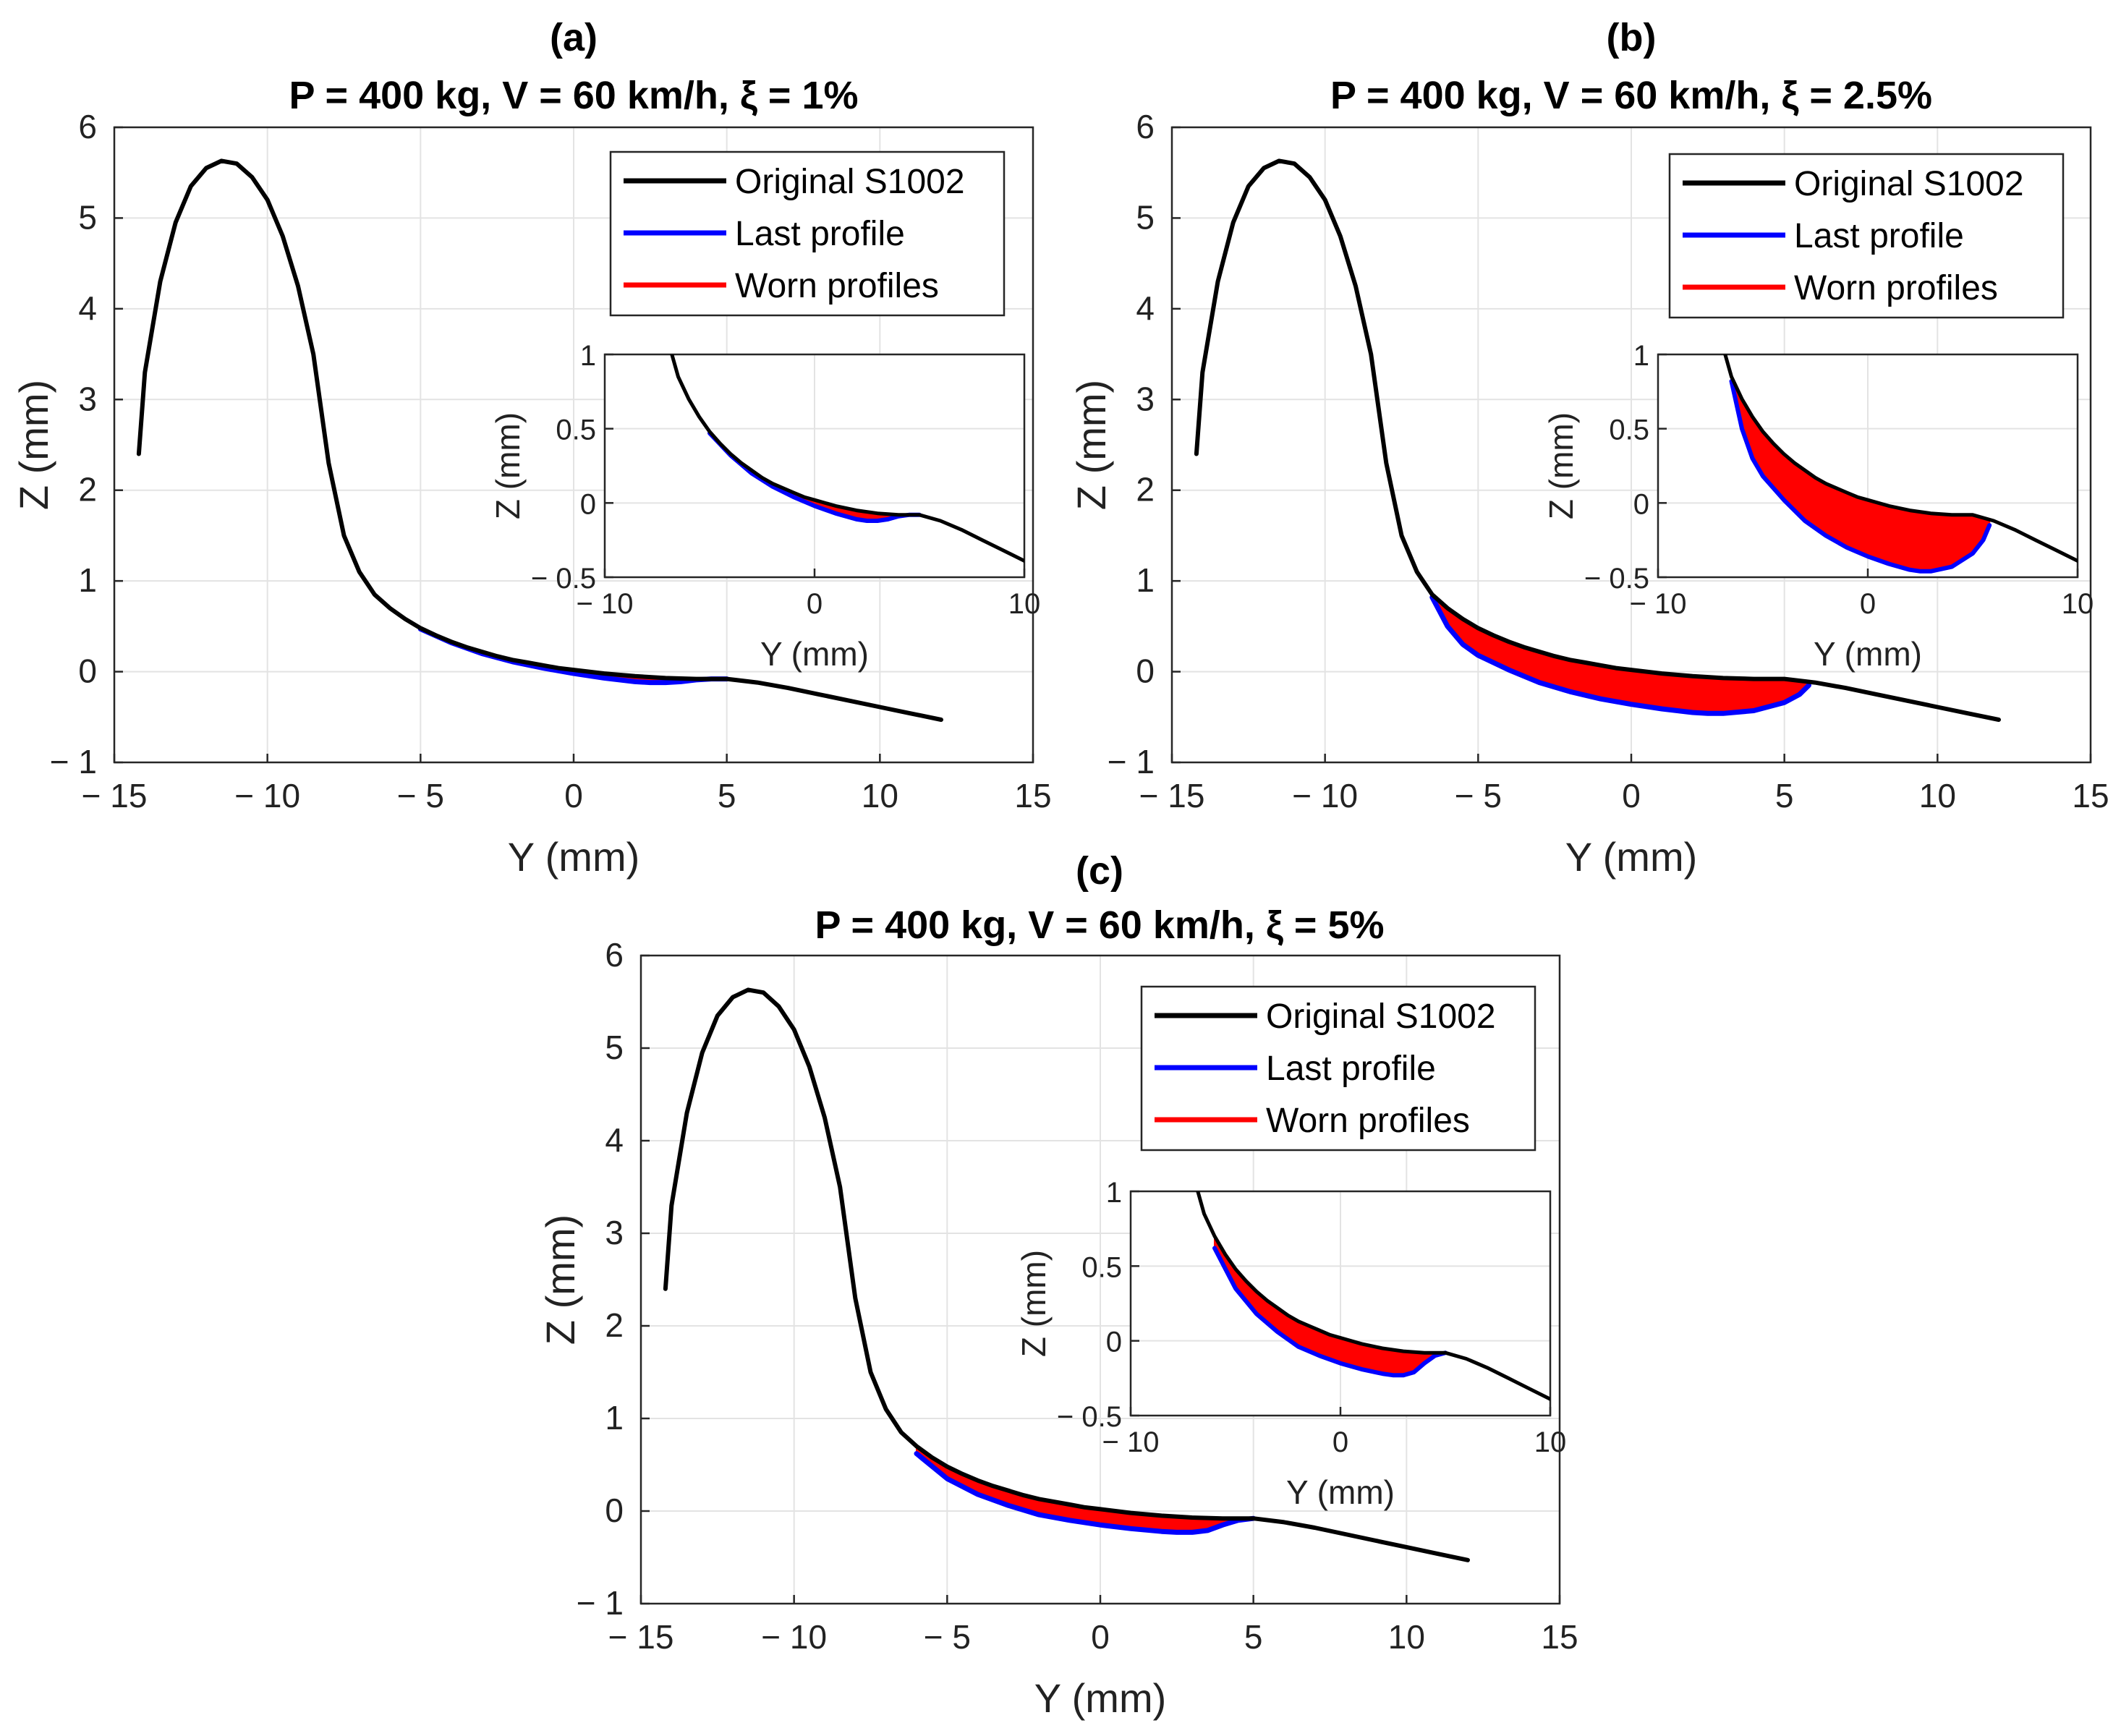  I want to click on panel-c-inset-curves, so click(1373, 1296).